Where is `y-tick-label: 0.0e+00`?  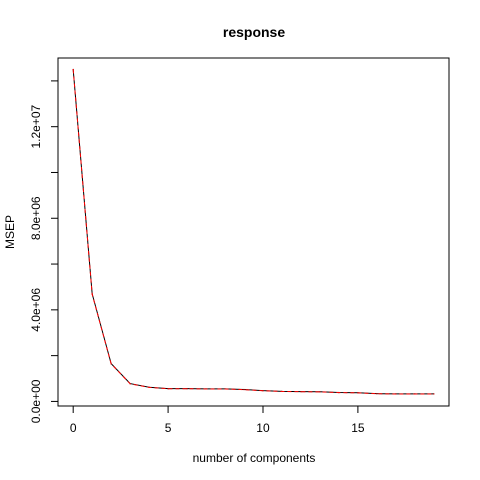 y-tick-label: 0.0e+00 is located at coordinates (36, 401).